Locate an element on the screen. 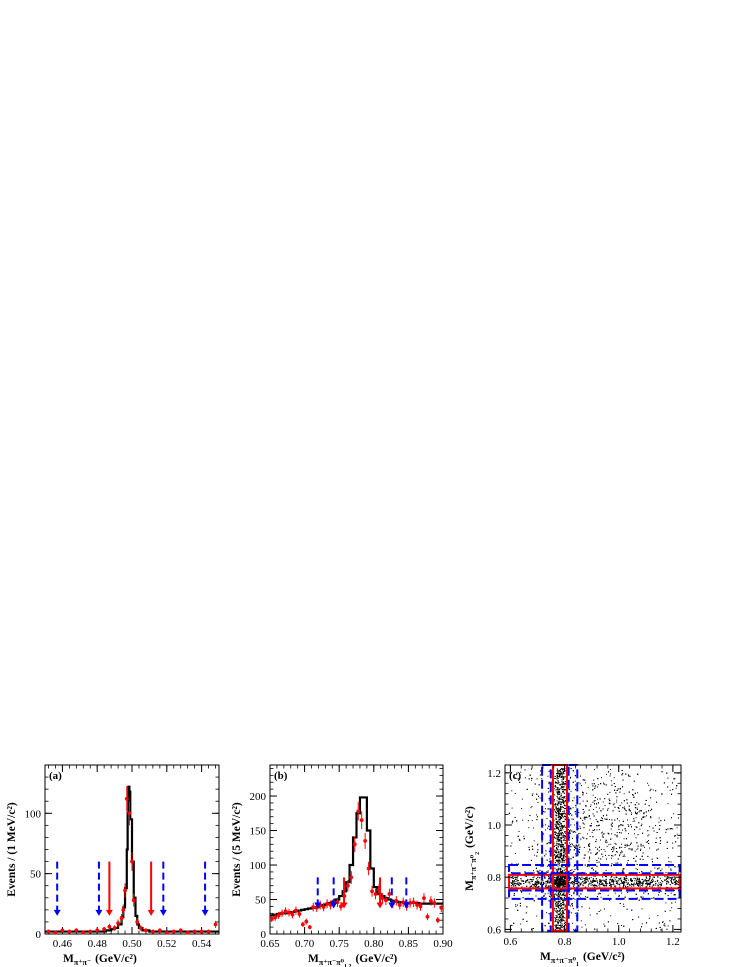 This screenshot has width=747, height=967. y-tick-label: 200 is located at coordinates (258, 797).